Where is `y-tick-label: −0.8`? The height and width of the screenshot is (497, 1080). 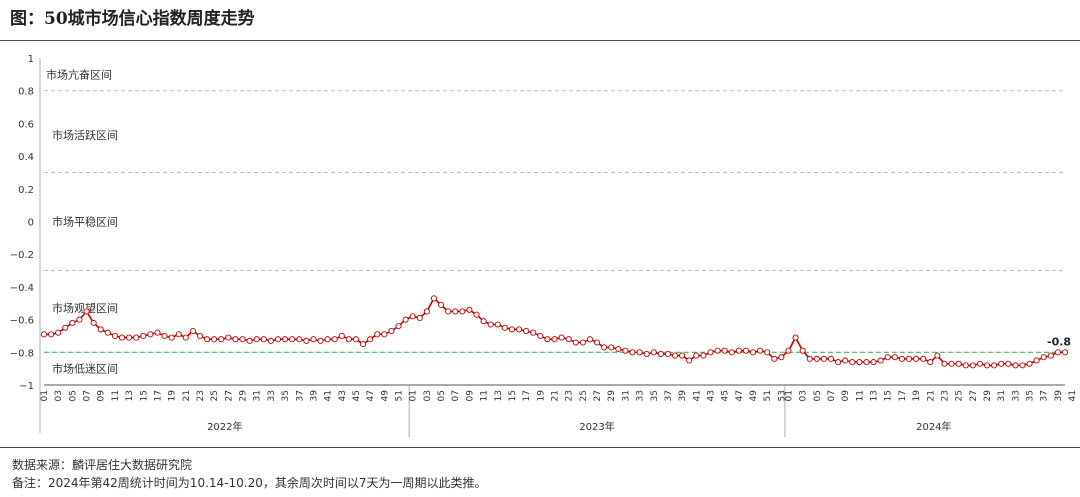 y-tick-label: −0.8 is located at coordinates (22, 353).